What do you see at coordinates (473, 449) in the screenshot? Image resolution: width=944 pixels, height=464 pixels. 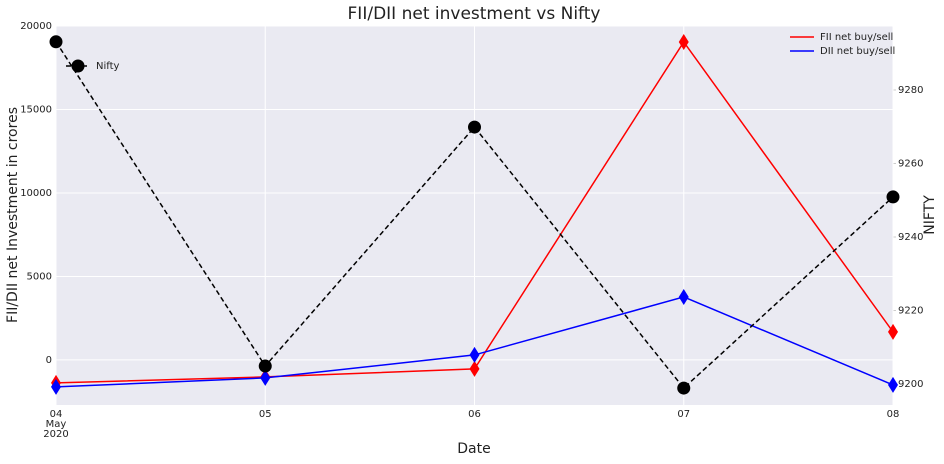 I see `x-axis-label: Date` at bounding box center [473, 449].